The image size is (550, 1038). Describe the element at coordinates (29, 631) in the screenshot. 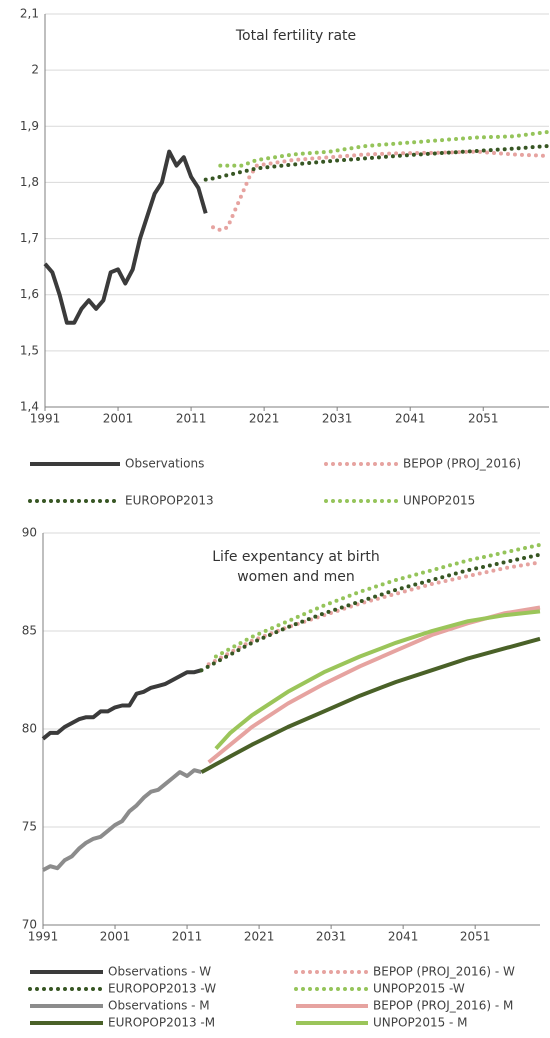

I see `y-tick-label: 85` at that location.